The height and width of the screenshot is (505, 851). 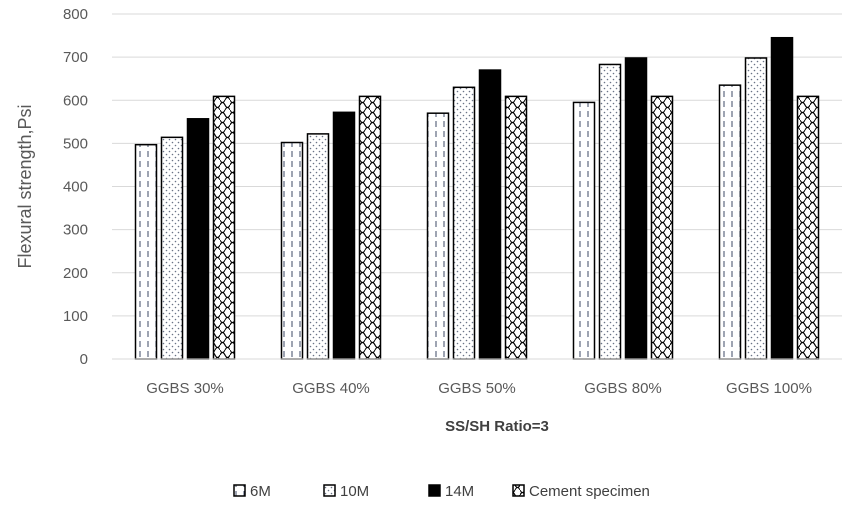 I want to click on x-tick-label: GGBS 100%, so click(x=769, y=388).